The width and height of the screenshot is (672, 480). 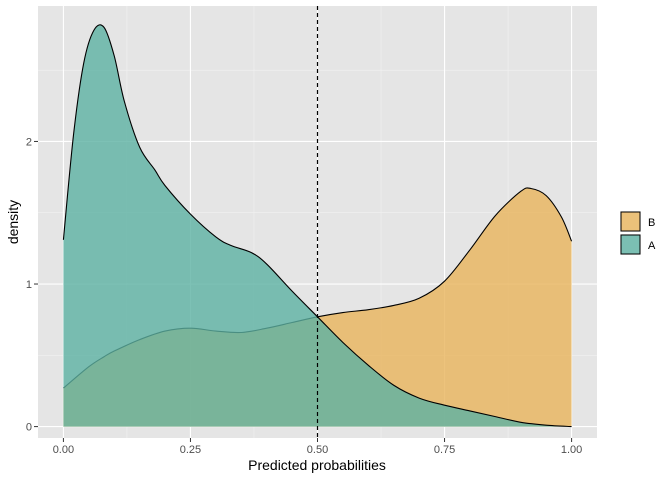 What do you see at coordinates (317, 450) in the screenshot?
I see `x-tick-label: 0.50` at bounding box center [317, 450].